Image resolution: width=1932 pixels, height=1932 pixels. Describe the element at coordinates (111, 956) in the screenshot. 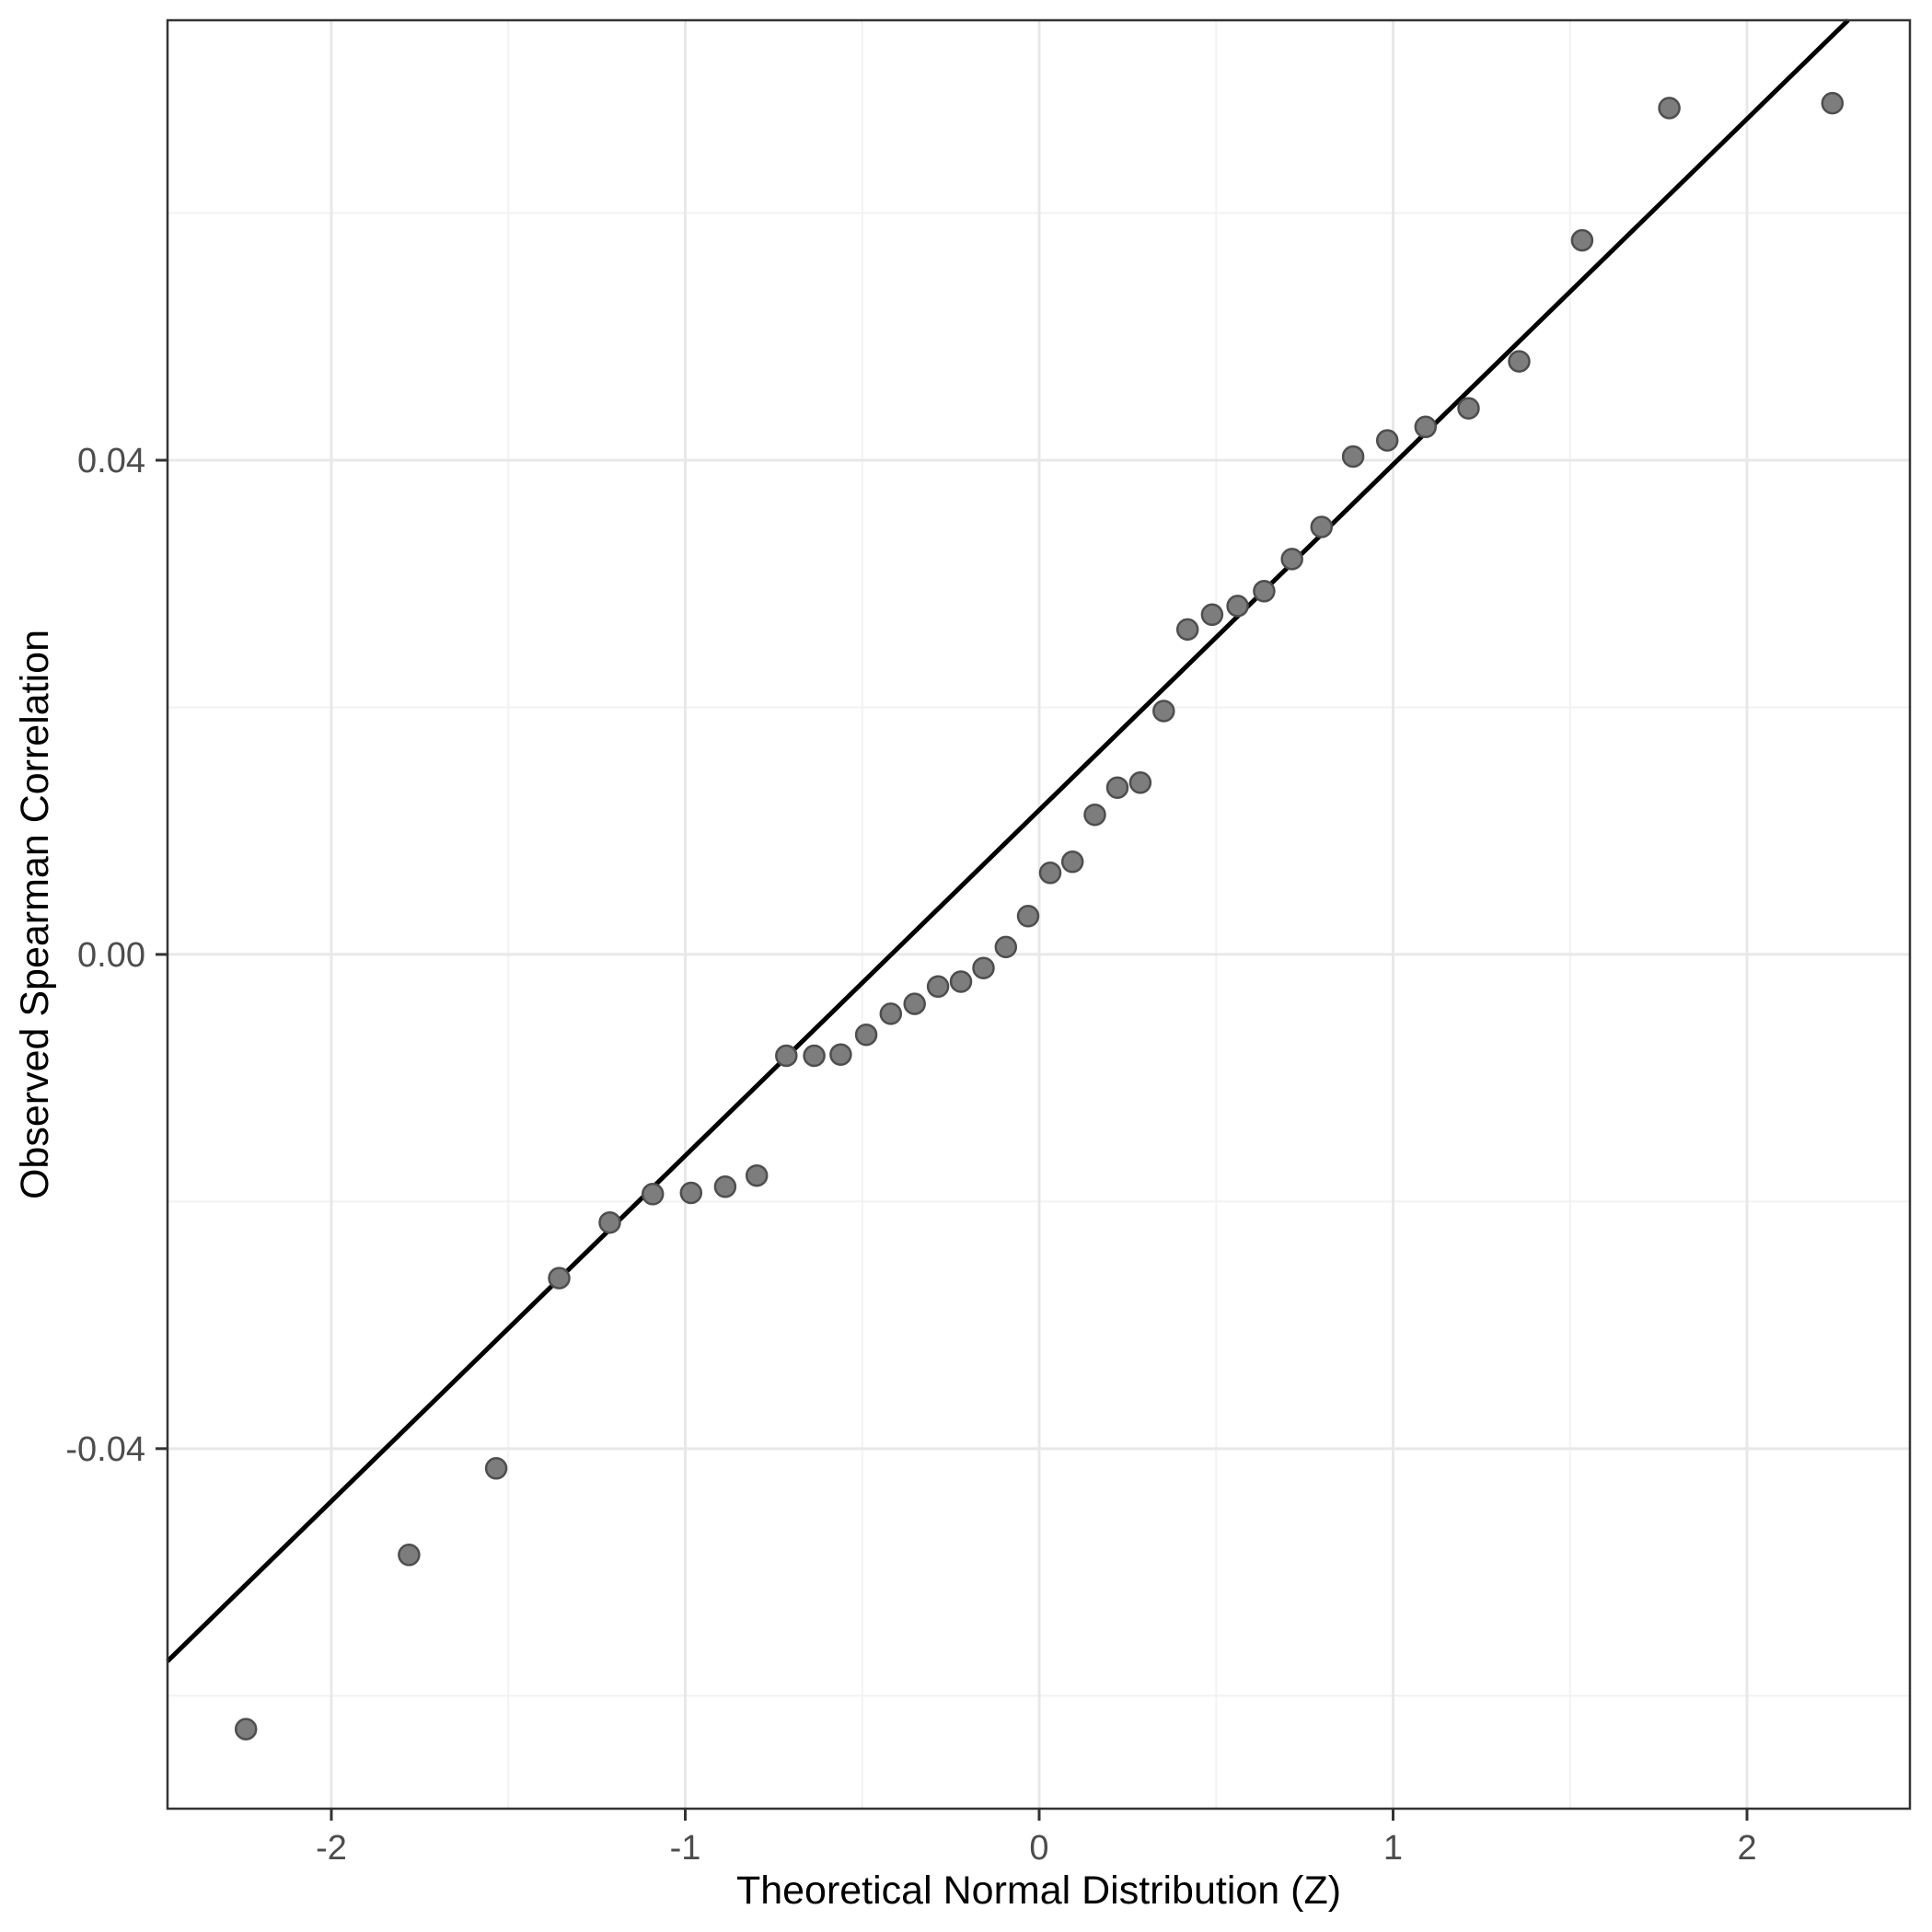

I see `y-tick-label: 0.00` at that location.